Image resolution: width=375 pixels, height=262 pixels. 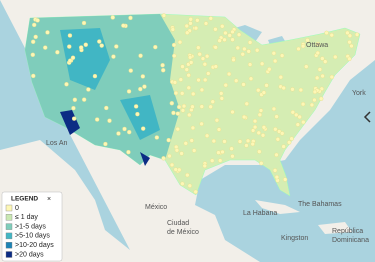 What do you see at coordinates (367, 117) in the screenshot?
I see `nav-arrow` at bounding box center [367, 117].